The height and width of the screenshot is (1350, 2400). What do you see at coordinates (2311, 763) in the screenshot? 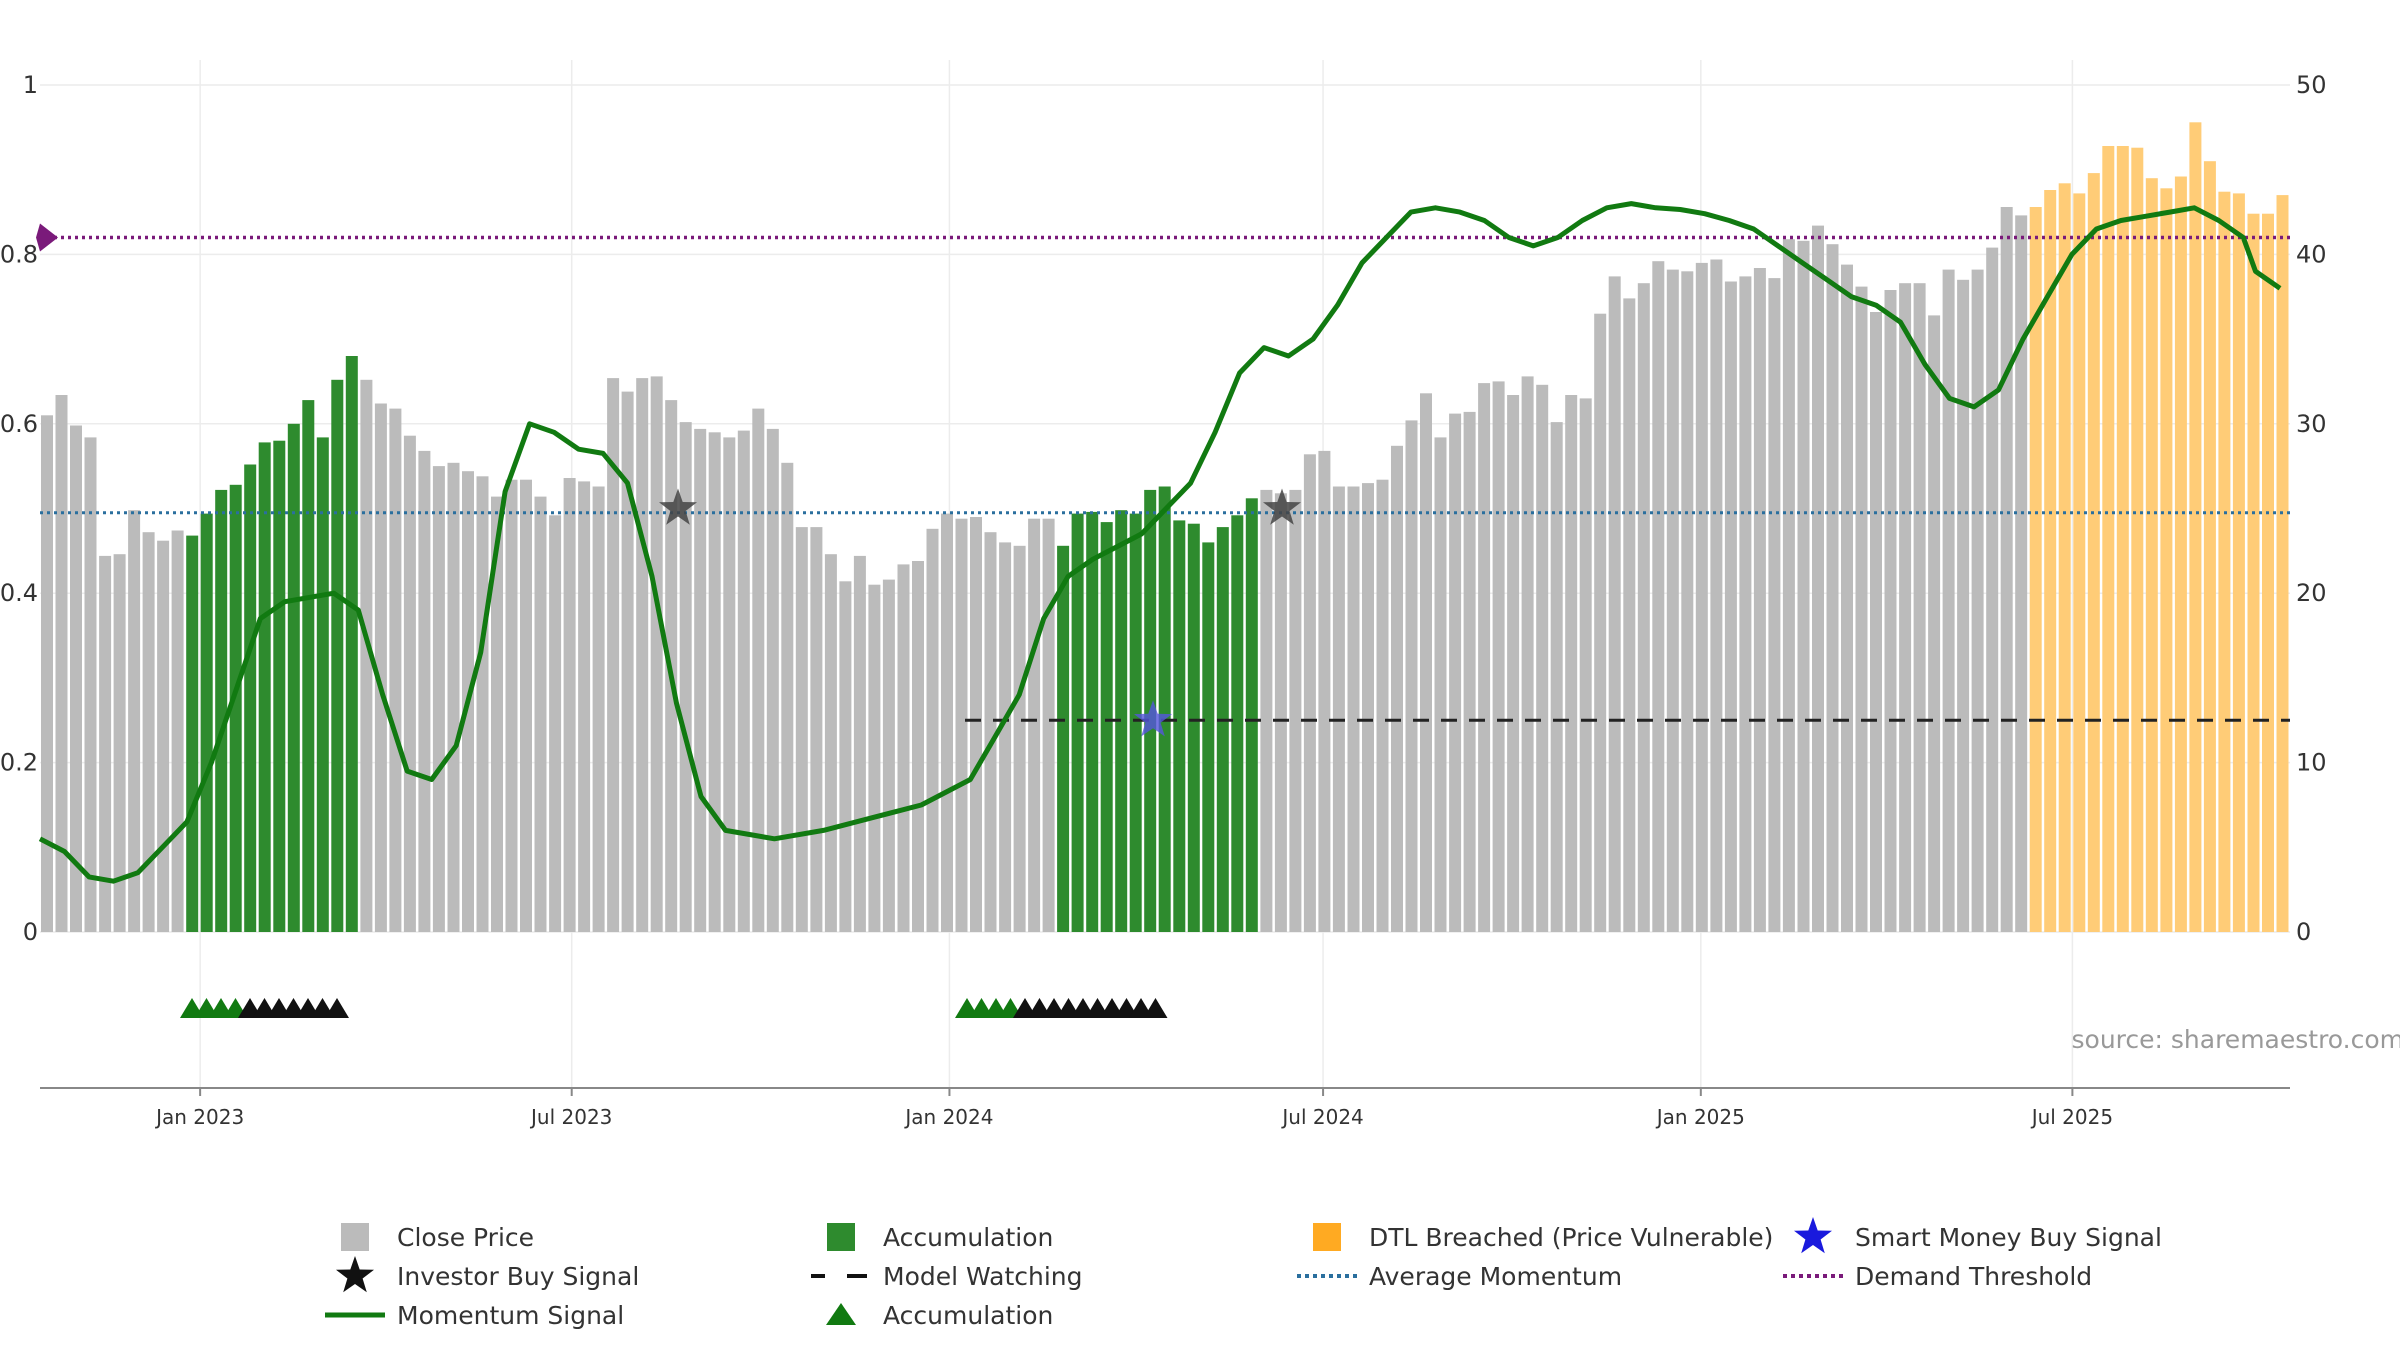
I see `right-axis-tick-label: 10` at bounding box center [2311, 763].